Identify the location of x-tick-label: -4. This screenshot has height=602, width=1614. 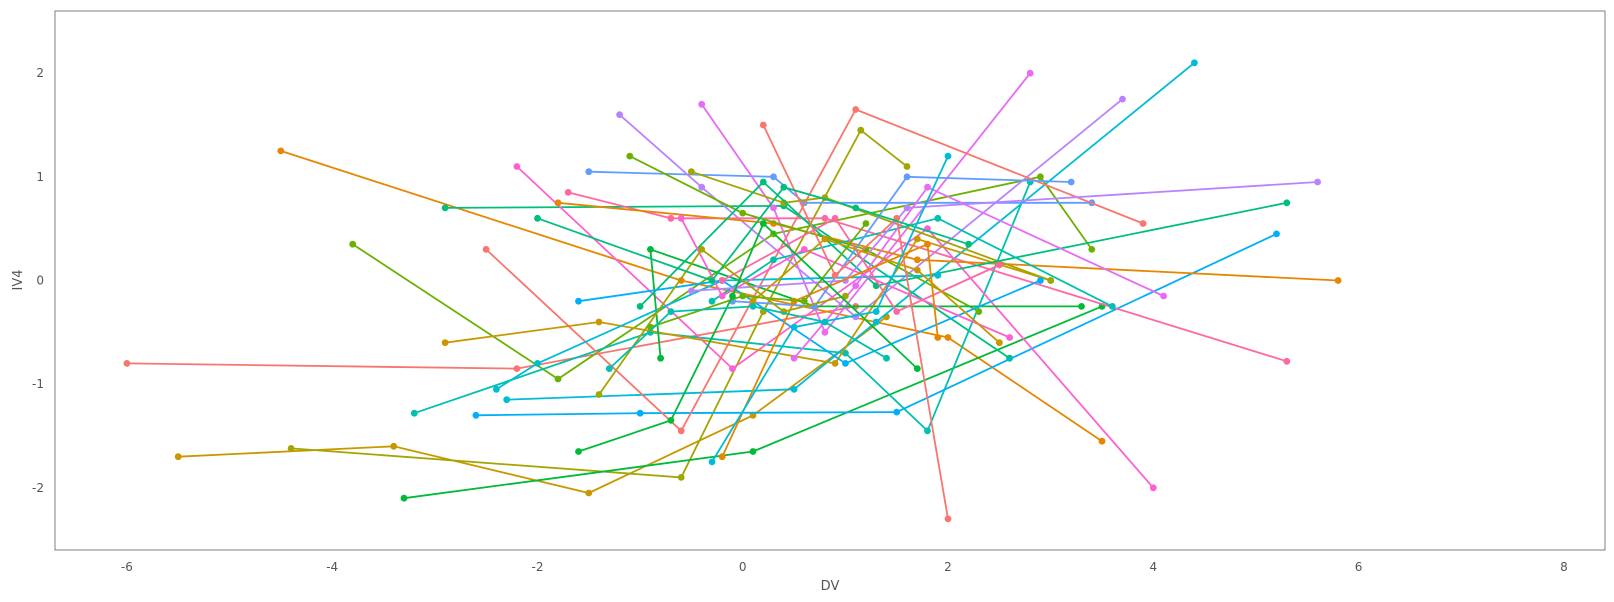
(332, 567).